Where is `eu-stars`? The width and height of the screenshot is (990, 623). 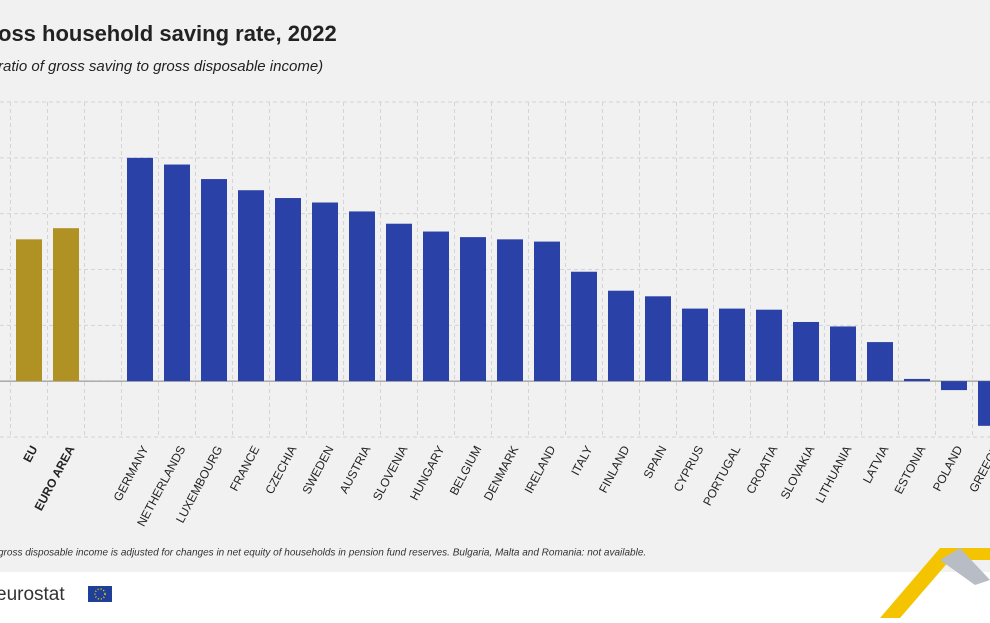 eu-stars is located at coordinates (100, 594).